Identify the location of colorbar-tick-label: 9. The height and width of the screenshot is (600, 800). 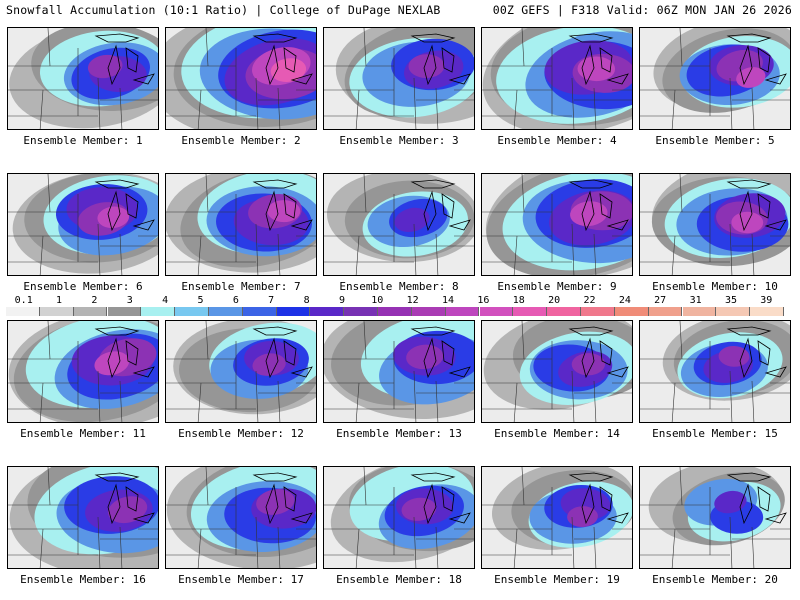
(342, 300).